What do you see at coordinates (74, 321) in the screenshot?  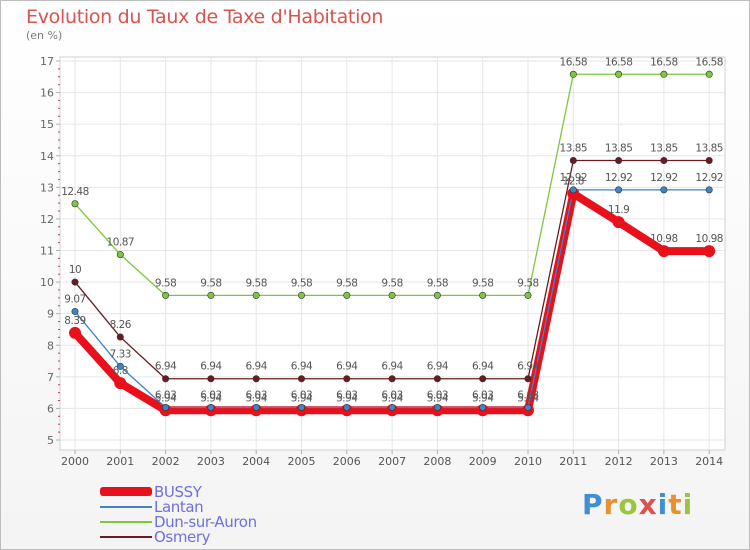 I see `data-label-bussy: 8.39` at bounding box center [74, 321].